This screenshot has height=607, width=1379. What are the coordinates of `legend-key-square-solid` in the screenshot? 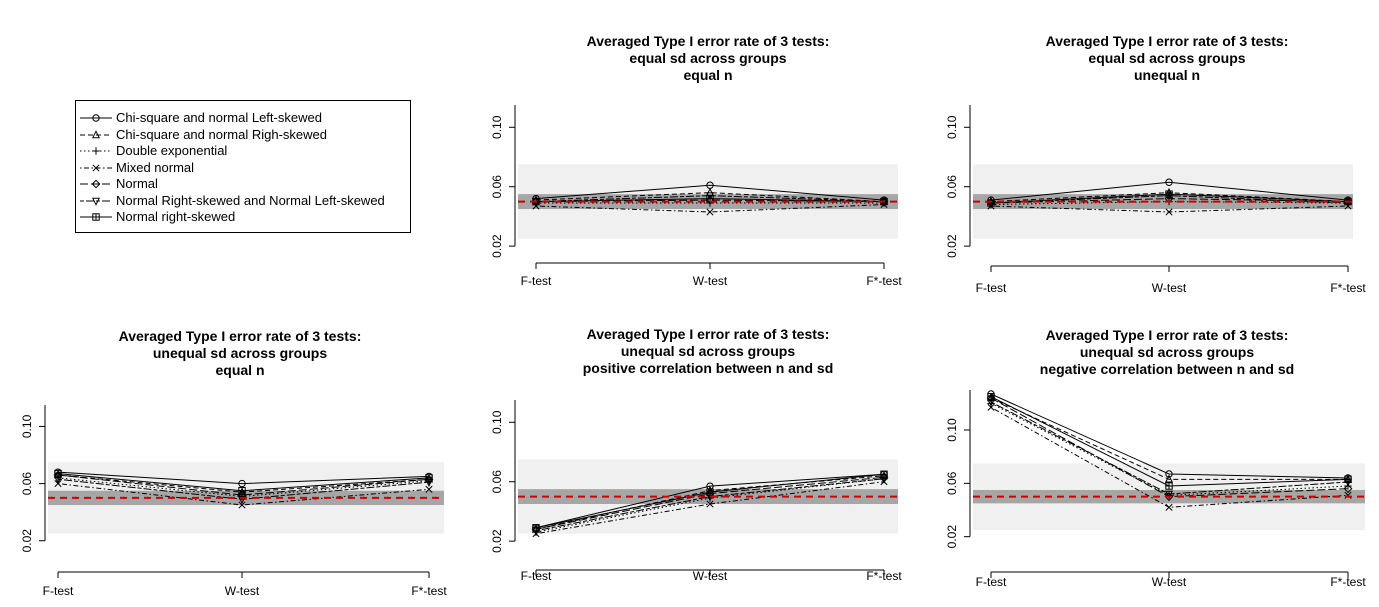 It's located at (96, 217).